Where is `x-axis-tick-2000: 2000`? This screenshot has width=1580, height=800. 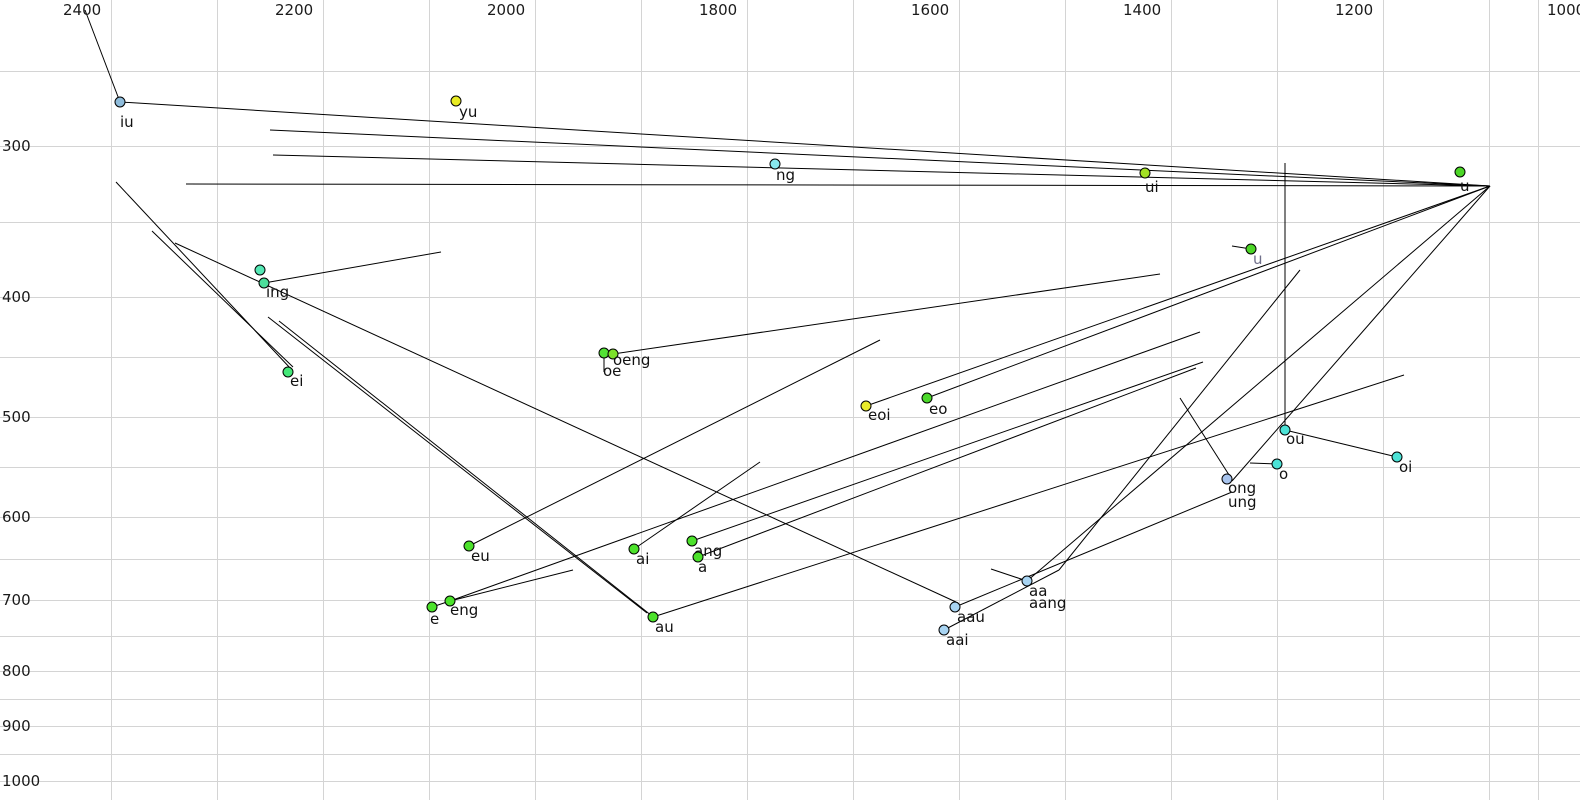
x-axis-tick-2000: 2000 is located at coordinates (506, 10).